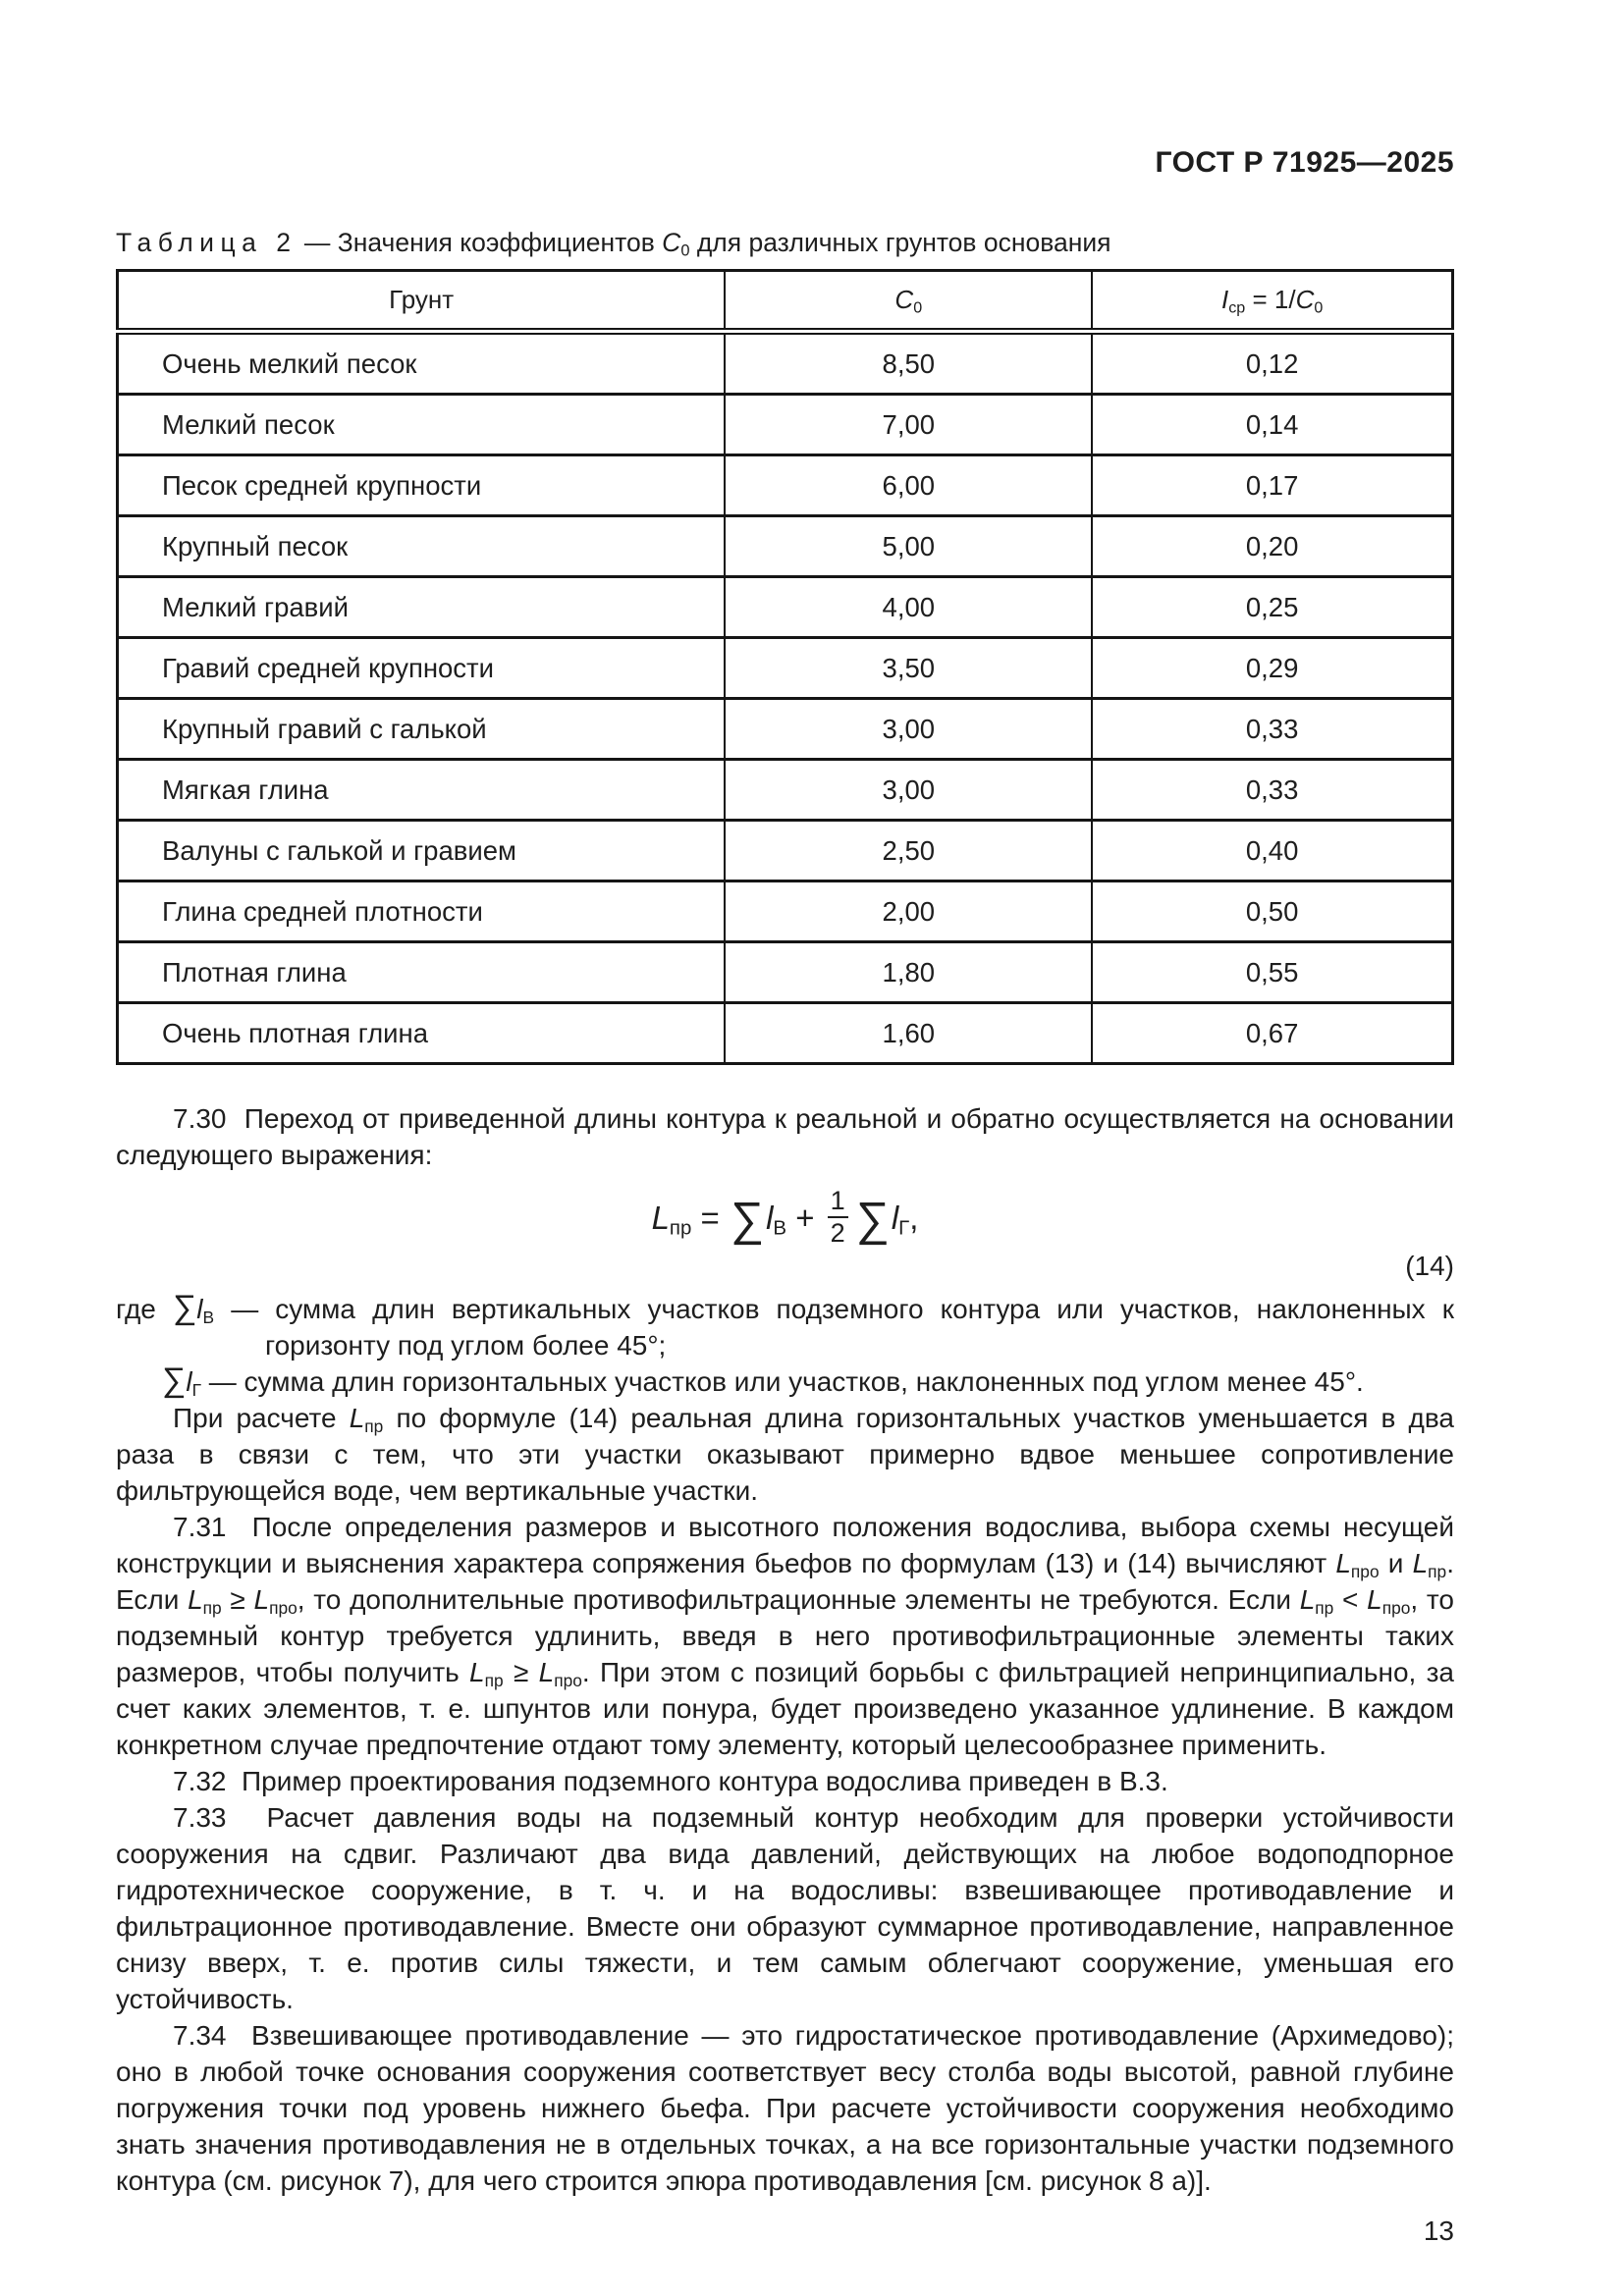 The width and height of the screenshot is (1624, 2296). I want to click on col-header-c0: С0, so click(909, 302).